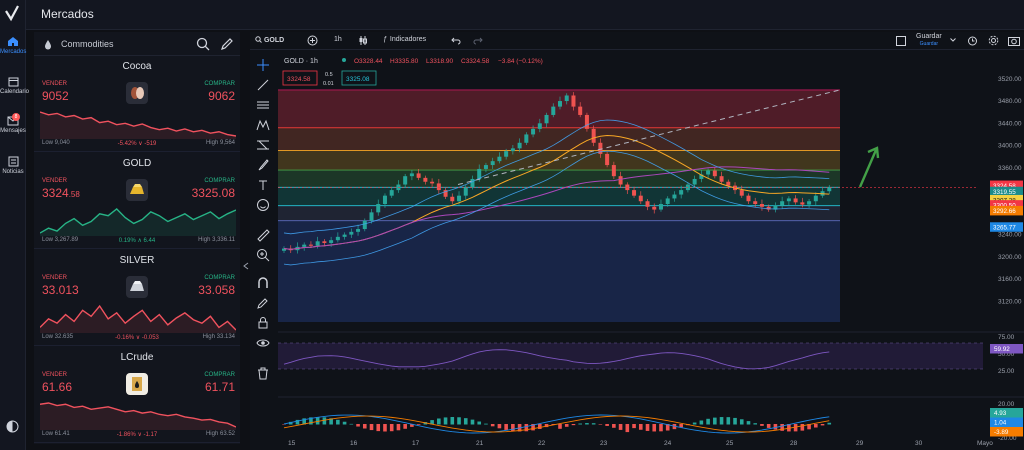 Image resolution: width=1024 pixels, height=450 pixels. Describe the element at coordinates (269, 40) in the screenshot. I see `symbol-search: GOLD` at that location.